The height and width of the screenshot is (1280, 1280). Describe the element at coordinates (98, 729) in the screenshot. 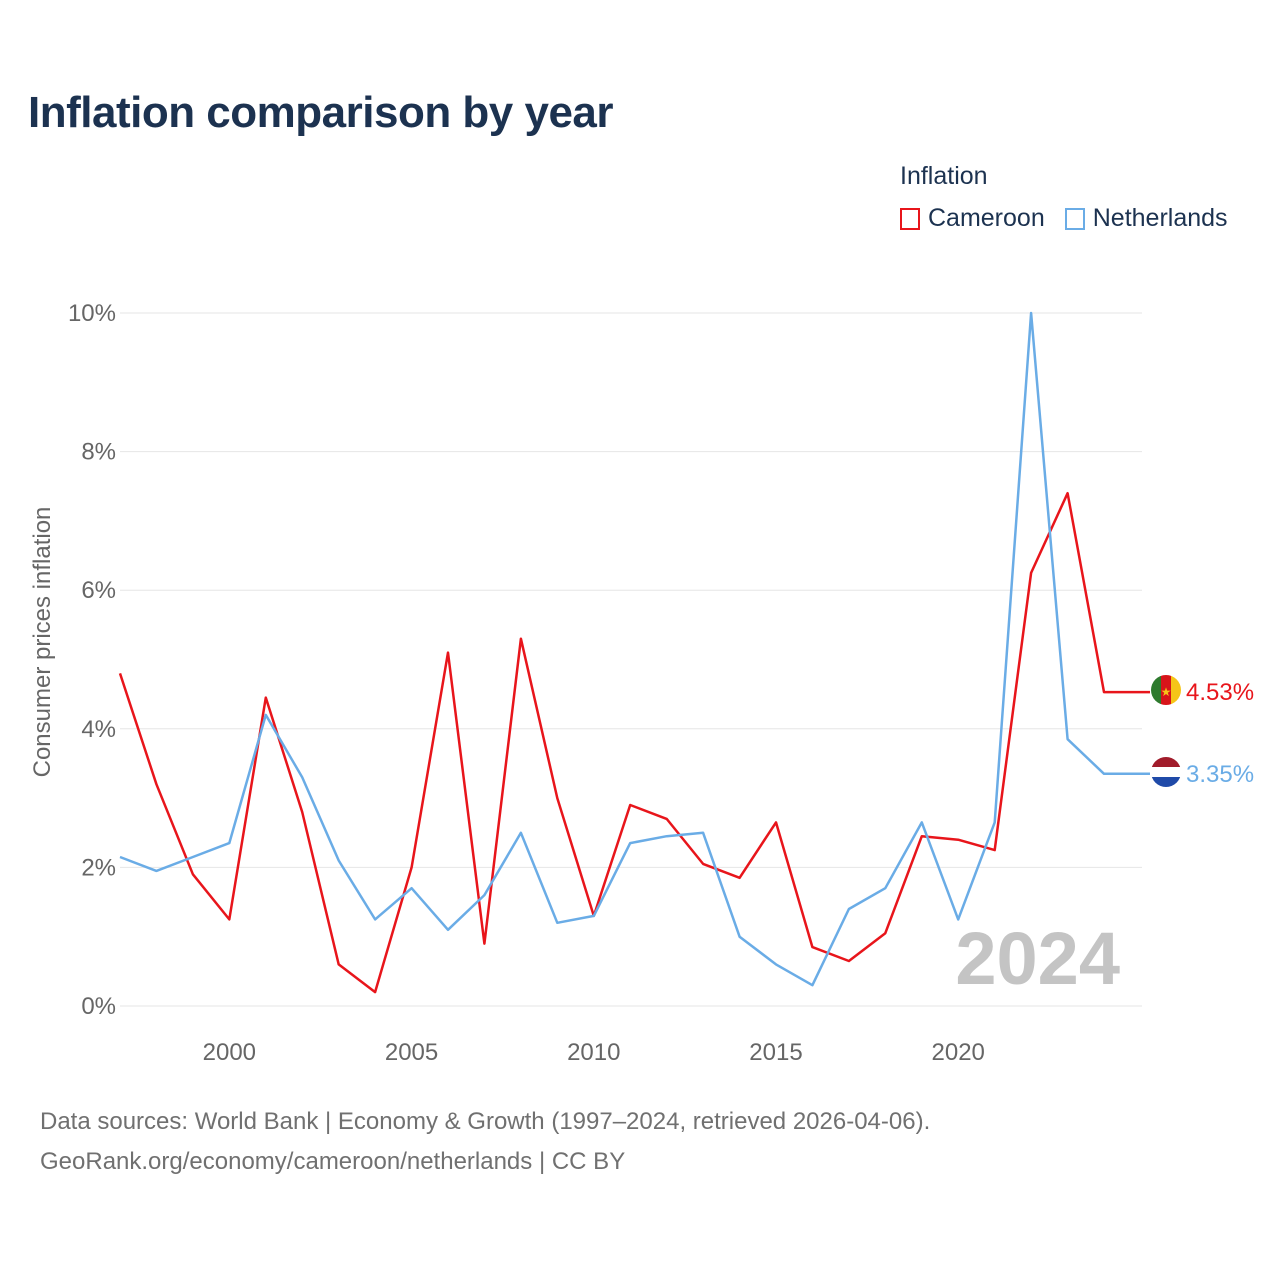

I see `y-tick-label: 4%` at that location.